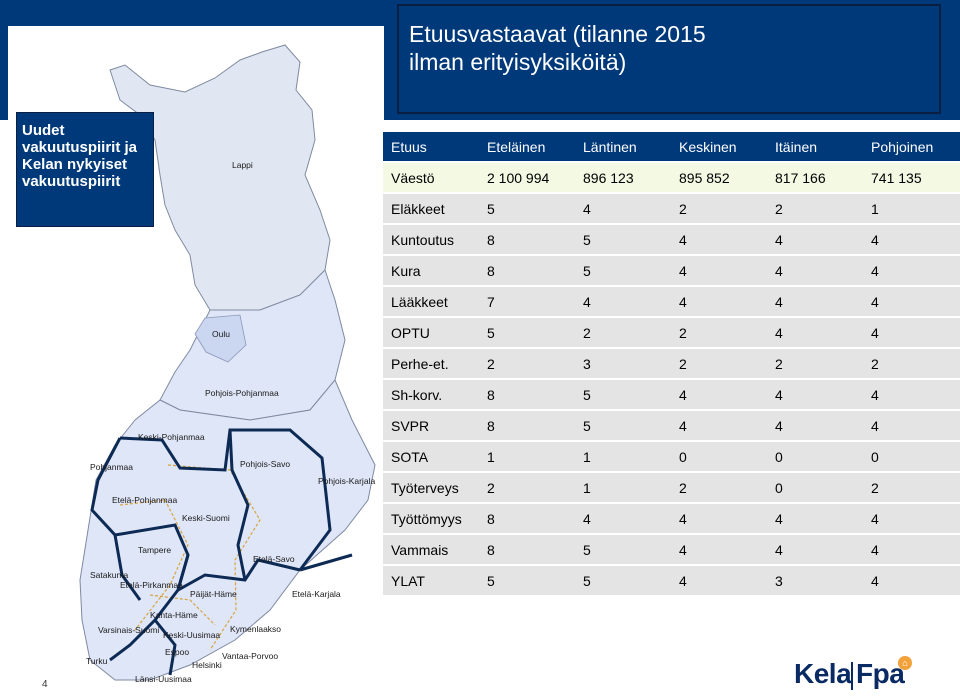 This screenshot has width=960, height=697. I want to click on map-label-pohjois-karjala: Pohjois-Karjala, so click(346, 481).